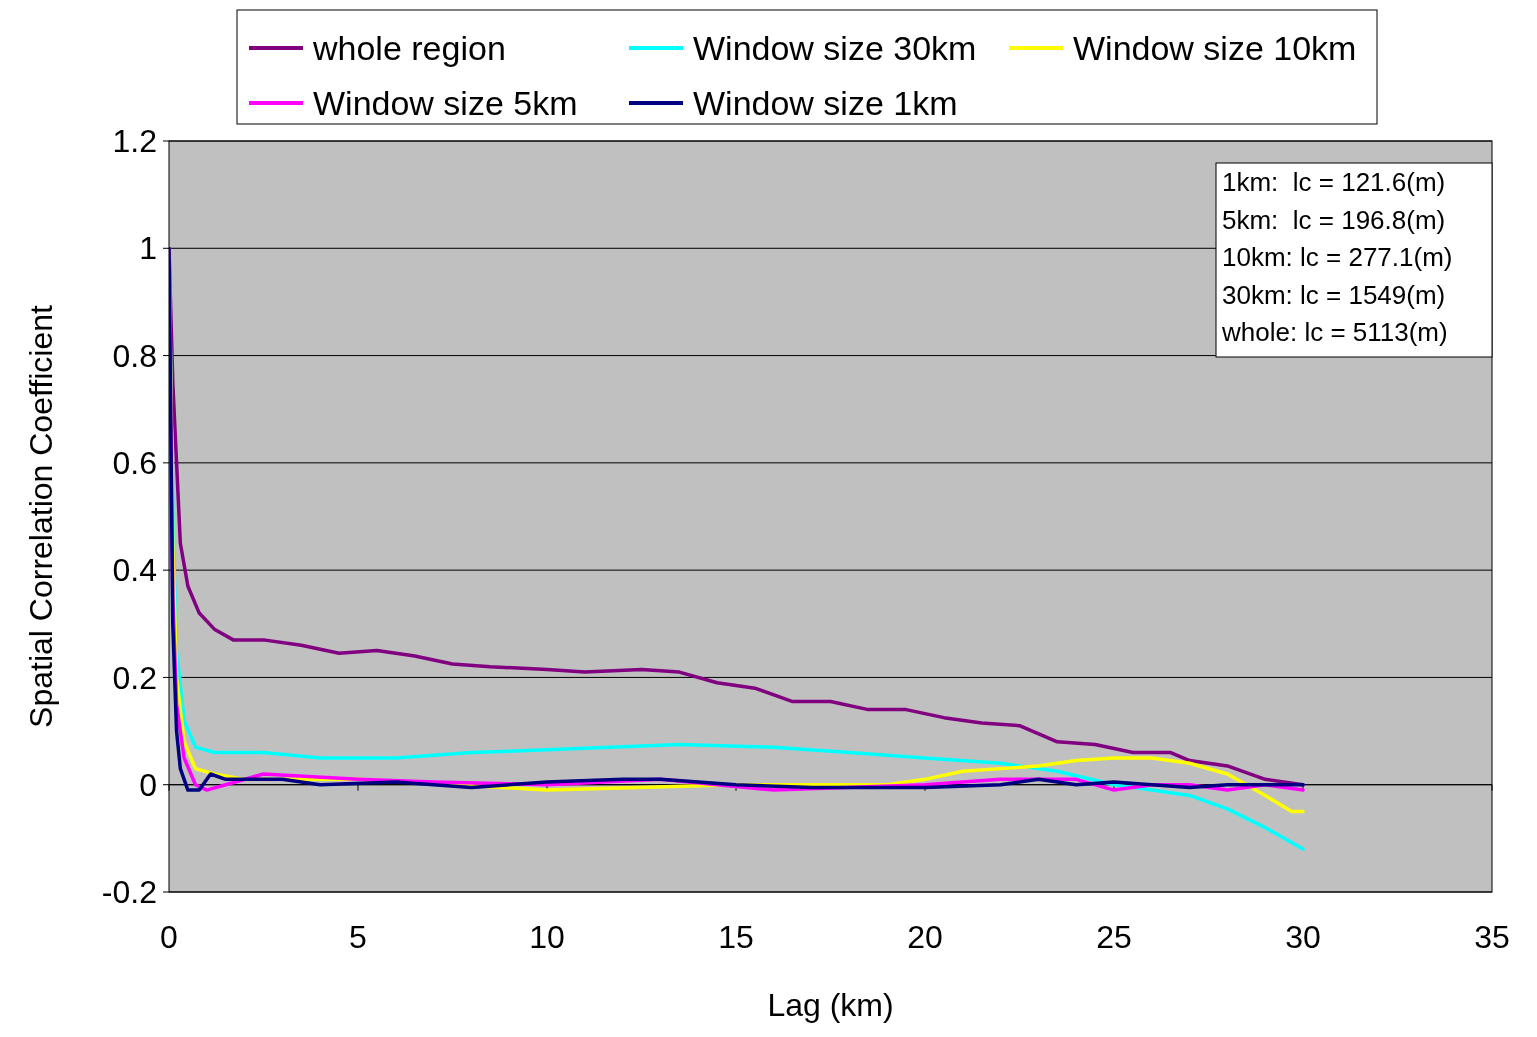  I want to click on x-axis-title: Lag (km), so click(830, 1005).